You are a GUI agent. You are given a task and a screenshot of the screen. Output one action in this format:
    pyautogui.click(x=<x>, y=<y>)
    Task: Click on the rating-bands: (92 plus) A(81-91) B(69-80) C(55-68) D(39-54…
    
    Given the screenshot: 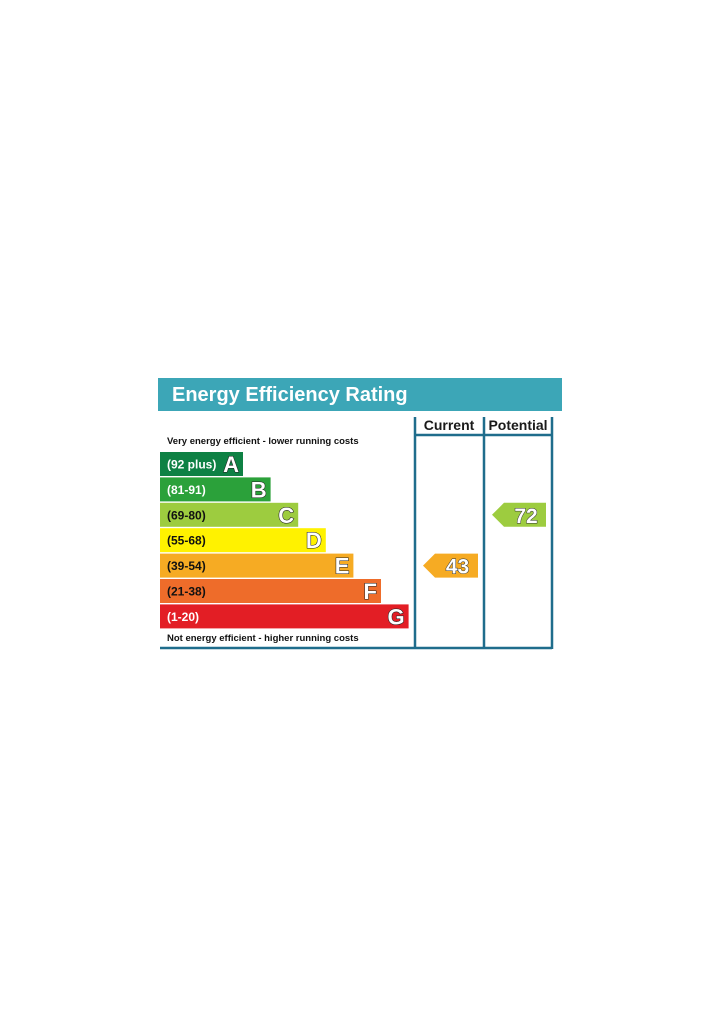 What is the action you would take?
    pyautogui.click(x=284, y=540)
    